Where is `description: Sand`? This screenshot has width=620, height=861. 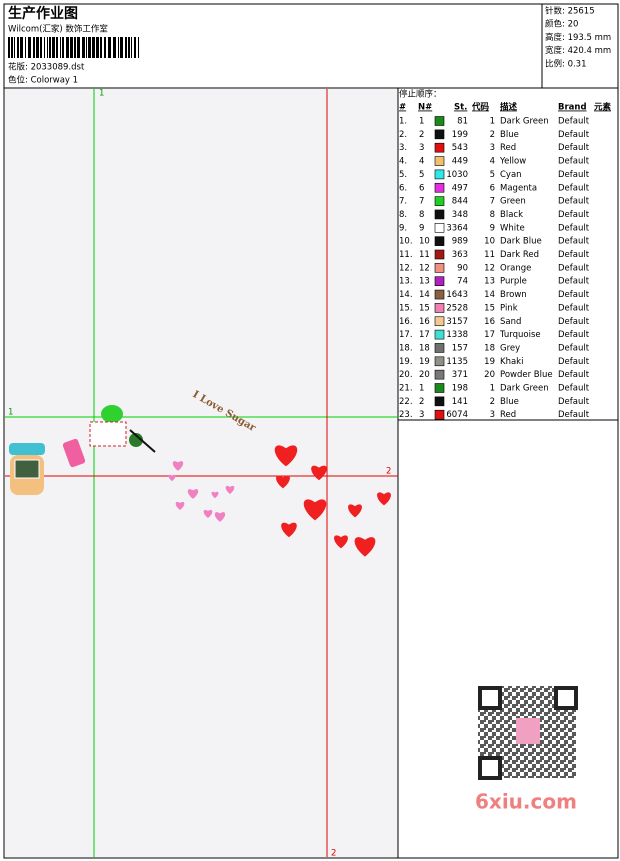 description: Sand is located at coordinates (510, 322).